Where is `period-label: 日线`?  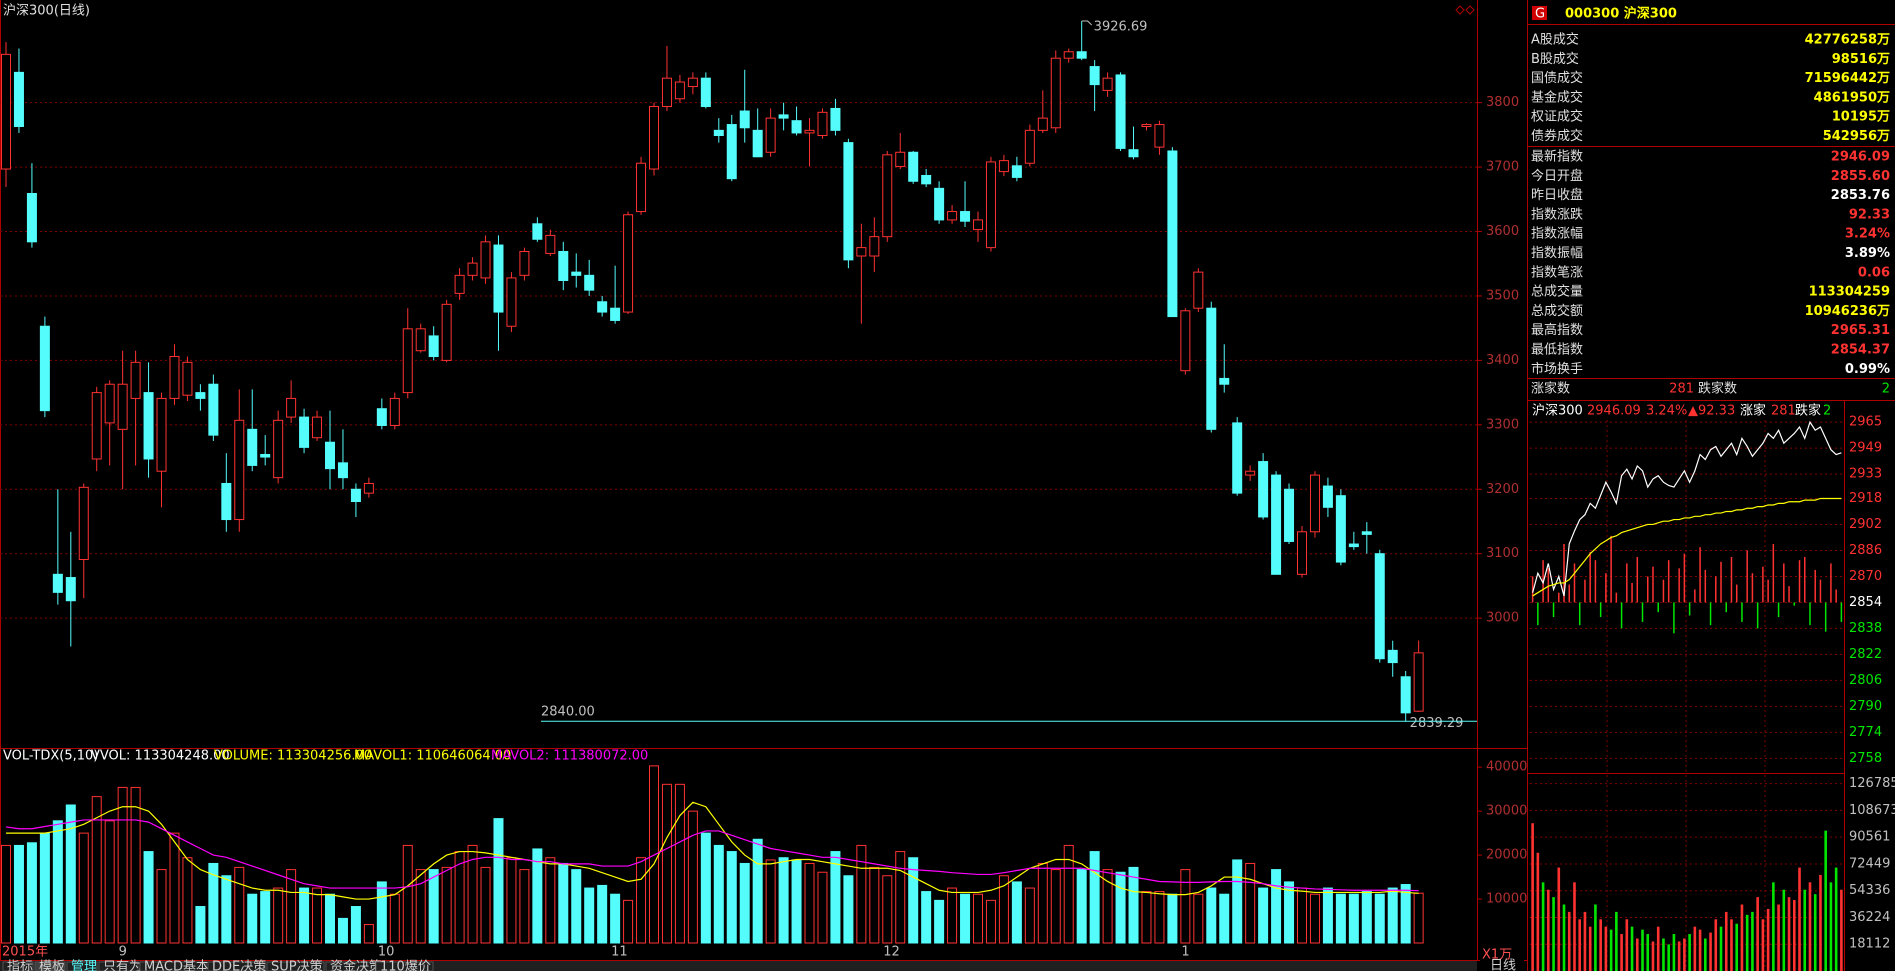
period-label: 日线 is located at coordinates (1503, 965).